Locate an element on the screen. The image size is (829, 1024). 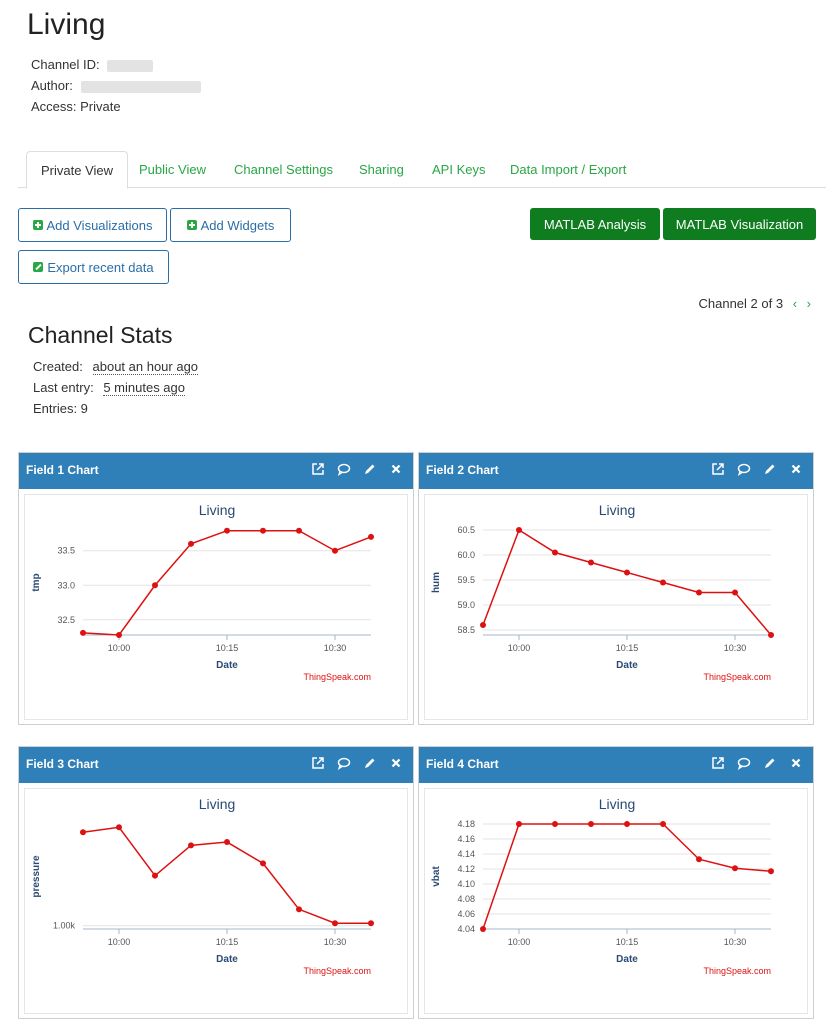
matlab-analysis-button: MATLAB Analysis is located at coordinates (595, 224).